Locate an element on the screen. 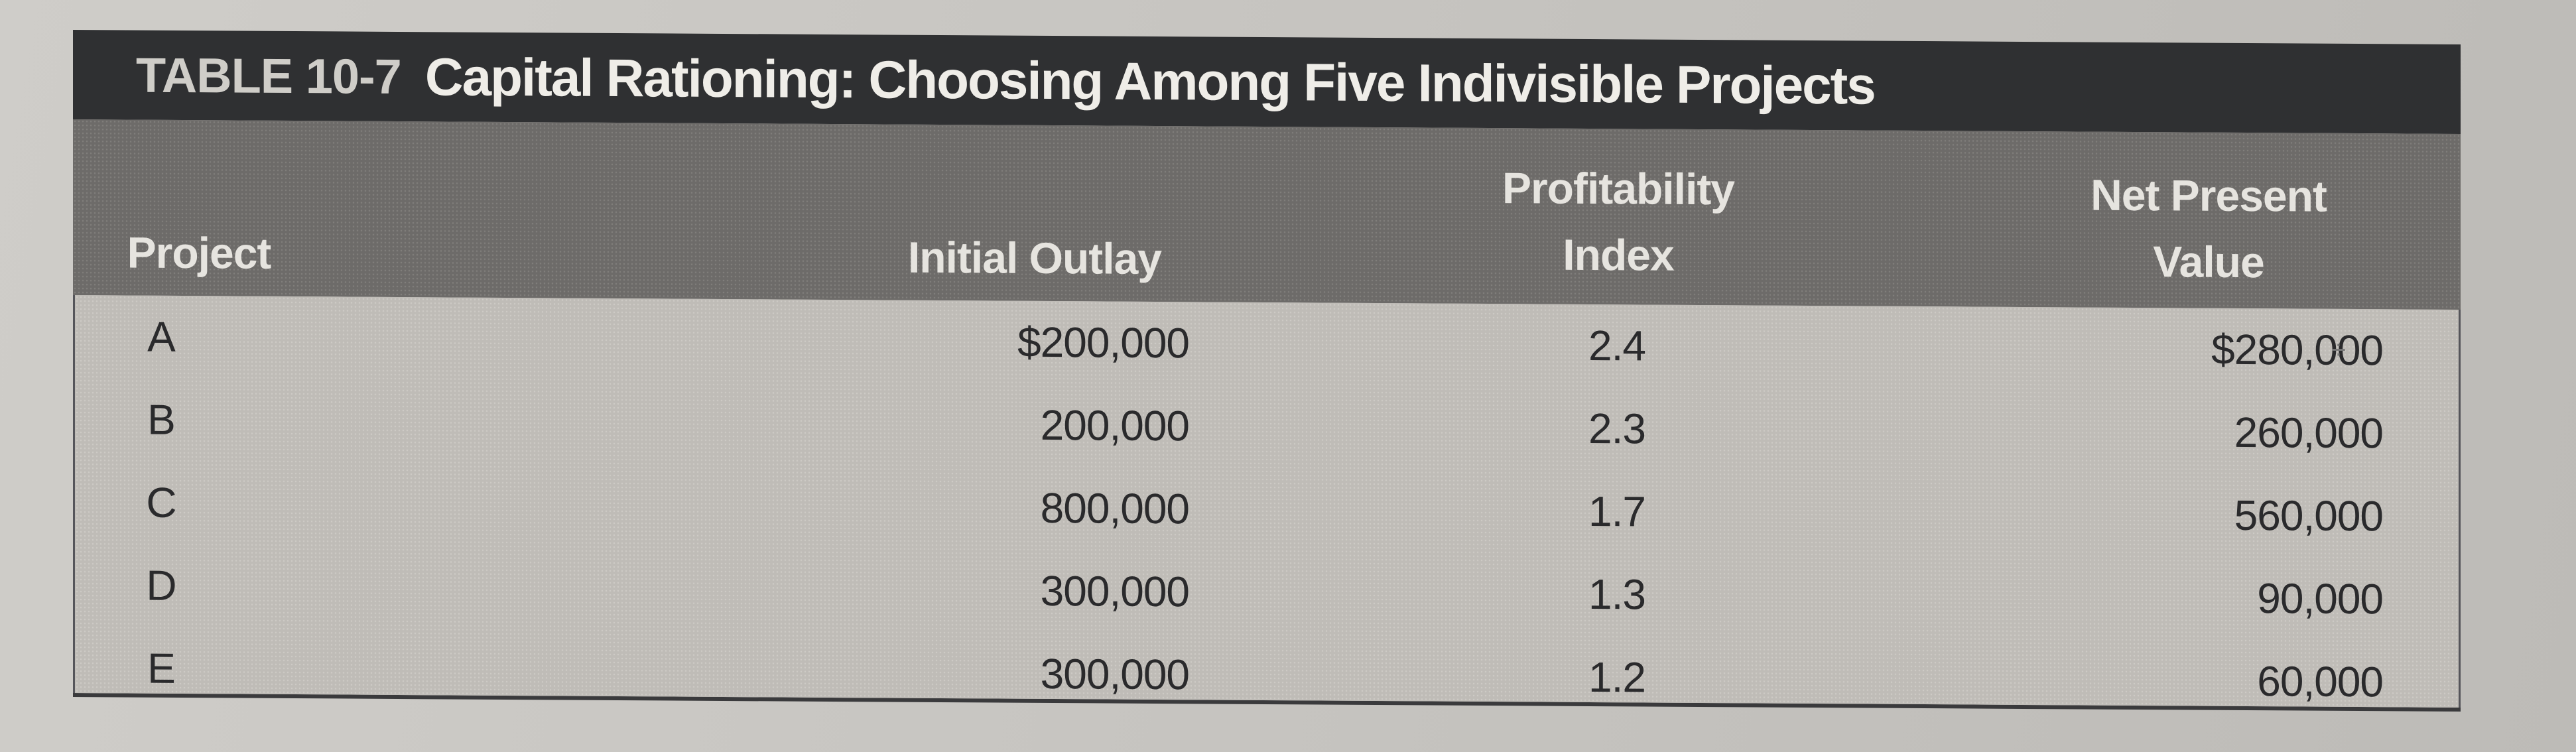 The image size is (2576, 752). table-row: D 300,000 1.3 90,000 is located at coordinates (1267, 592).